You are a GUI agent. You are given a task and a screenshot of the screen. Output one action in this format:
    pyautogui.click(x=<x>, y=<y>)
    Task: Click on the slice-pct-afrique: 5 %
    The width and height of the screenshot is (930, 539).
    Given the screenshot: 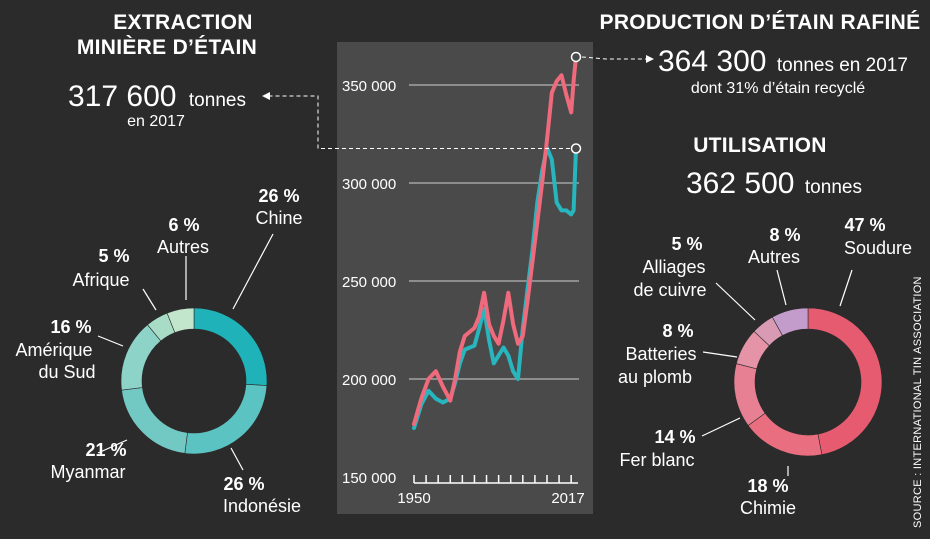 What is the action you would take?
    pyautogui.click(x=113, y=256)
    